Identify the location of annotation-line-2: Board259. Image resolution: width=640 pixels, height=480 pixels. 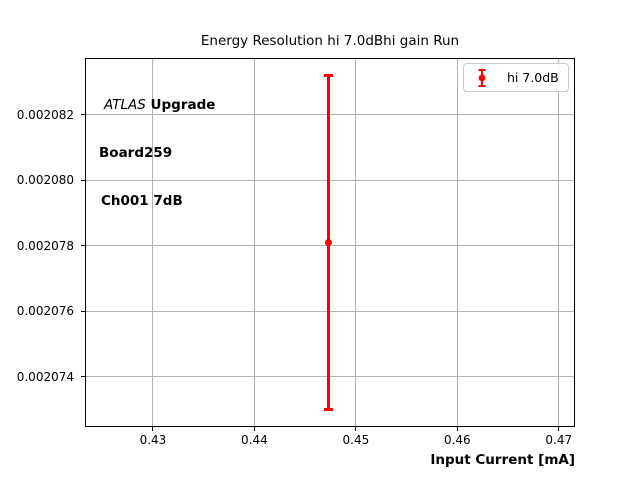
(136, 153).